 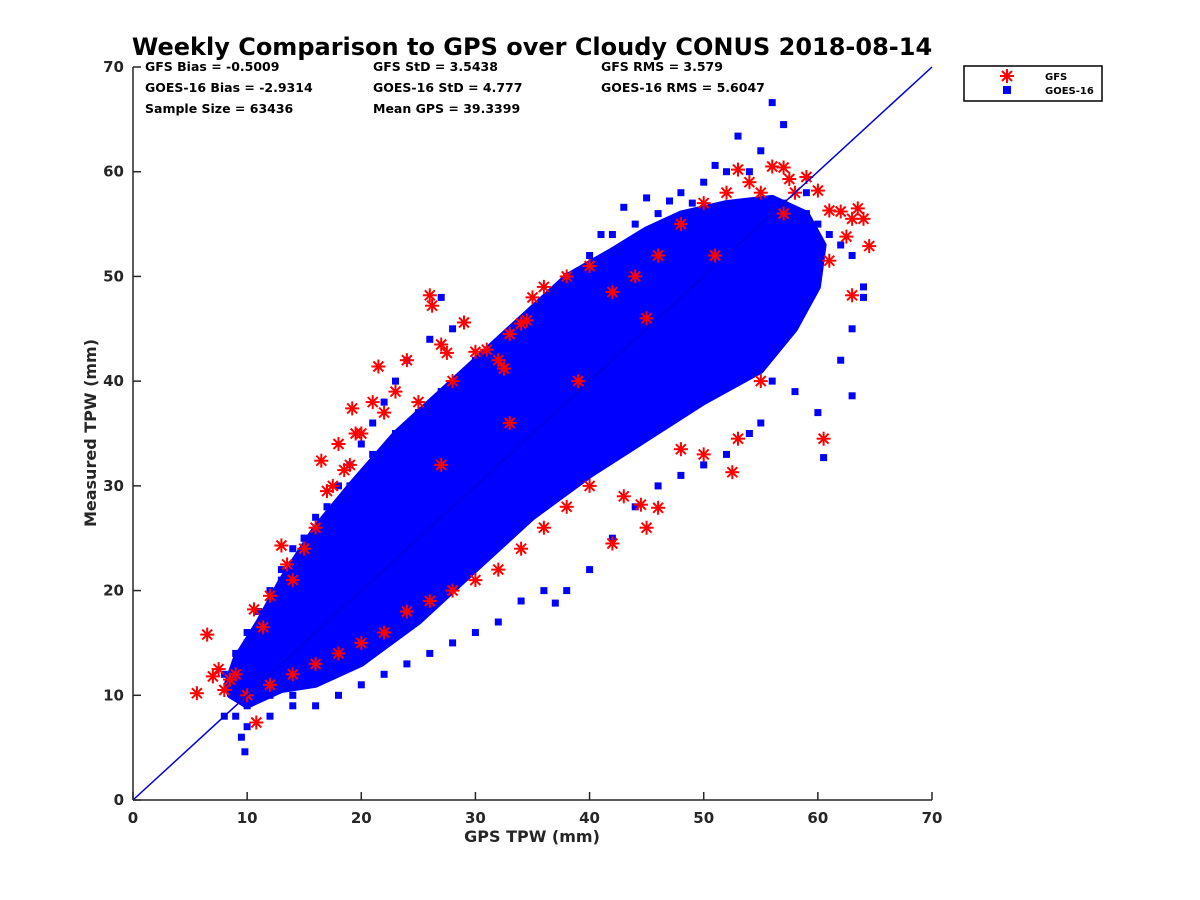 I want to click on x-tick-label: 10, so click(x=247, y=818).